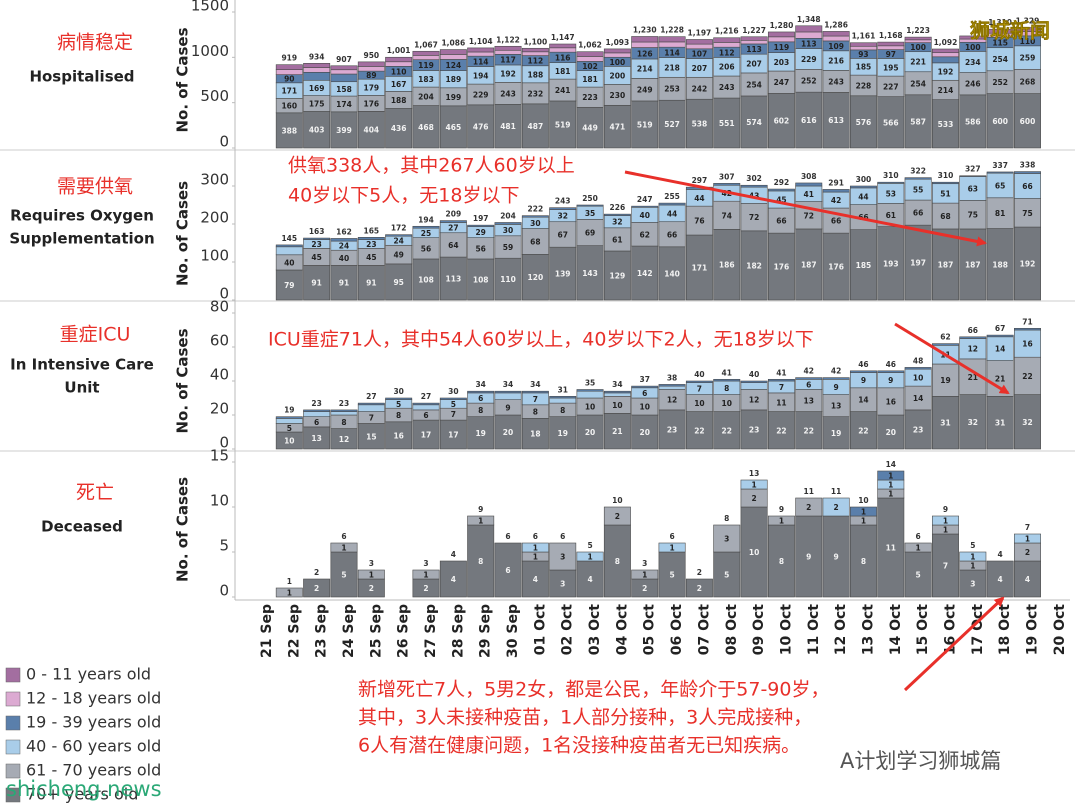 The width and height of the screenshot is (1080, 808). Describe the element at coordinates (618, 207) in the screenshot. I see `total-label: 226` at that location.